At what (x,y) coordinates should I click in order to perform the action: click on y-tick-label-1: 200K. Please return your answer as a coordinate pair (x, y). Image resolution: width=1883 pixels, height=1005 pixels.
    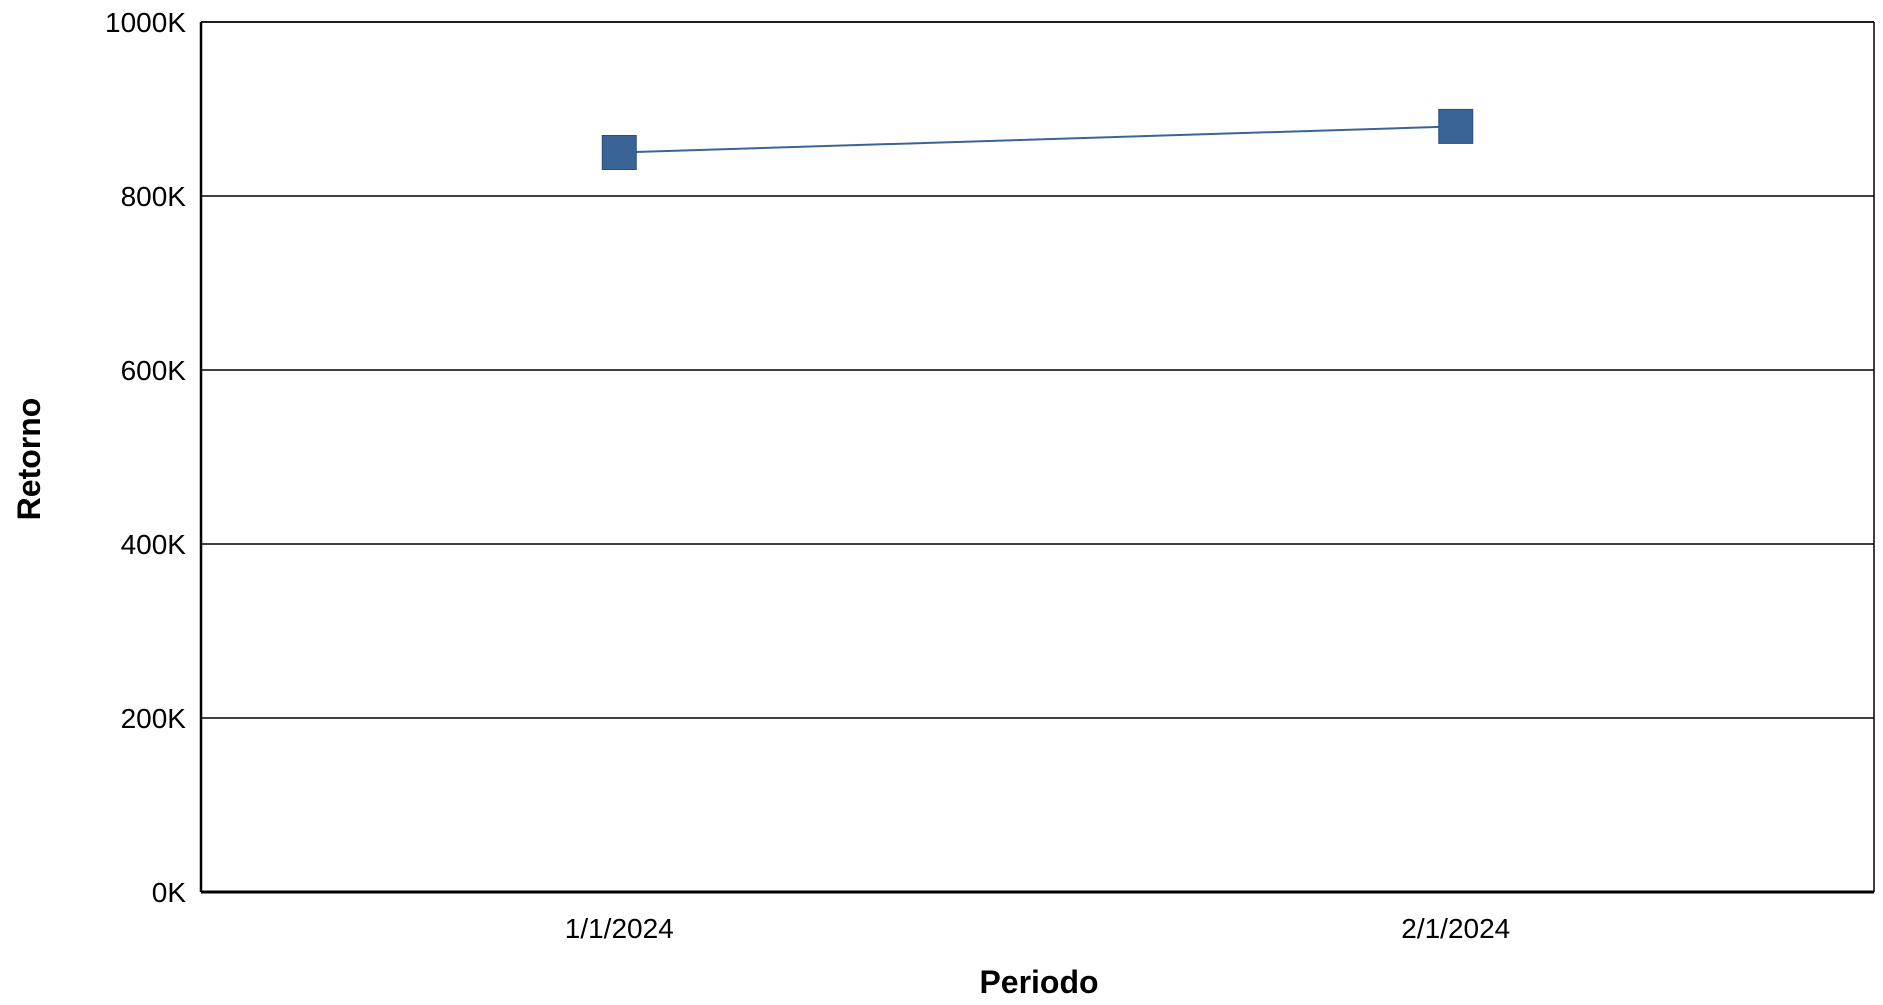
    Looking at the image, I should click on (154, 718).